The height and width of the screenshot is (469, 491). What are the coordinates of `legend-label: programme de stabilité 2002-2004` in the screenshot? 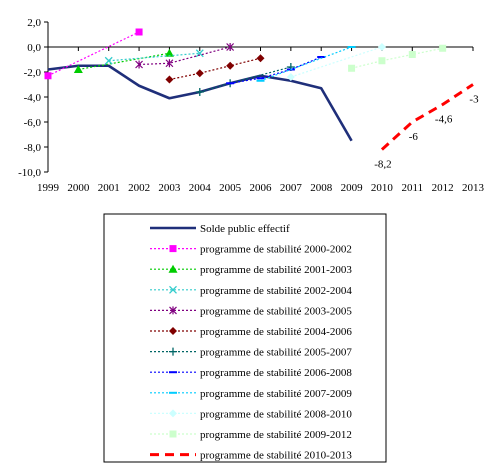 It's located at (276, 291).